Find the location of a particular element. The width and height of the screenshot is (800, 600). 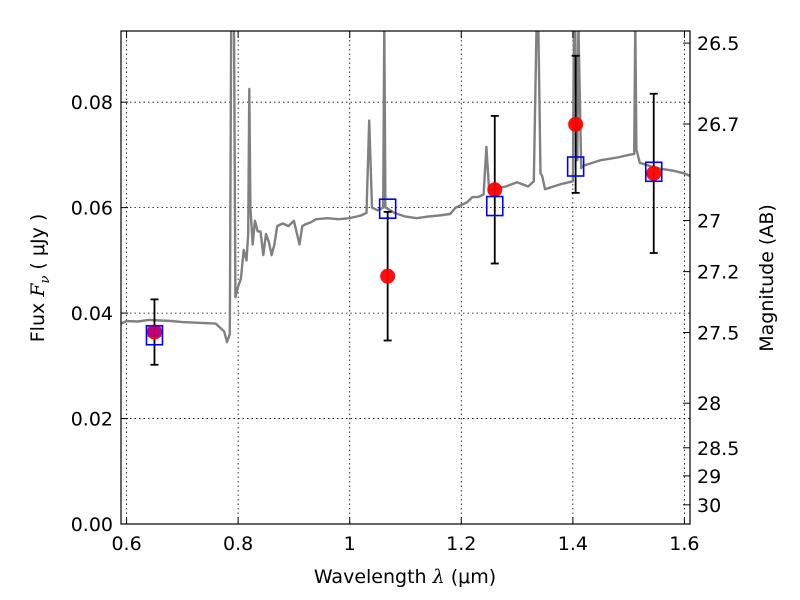

y-axis-label: Flux is located at coordinates (38, 323).